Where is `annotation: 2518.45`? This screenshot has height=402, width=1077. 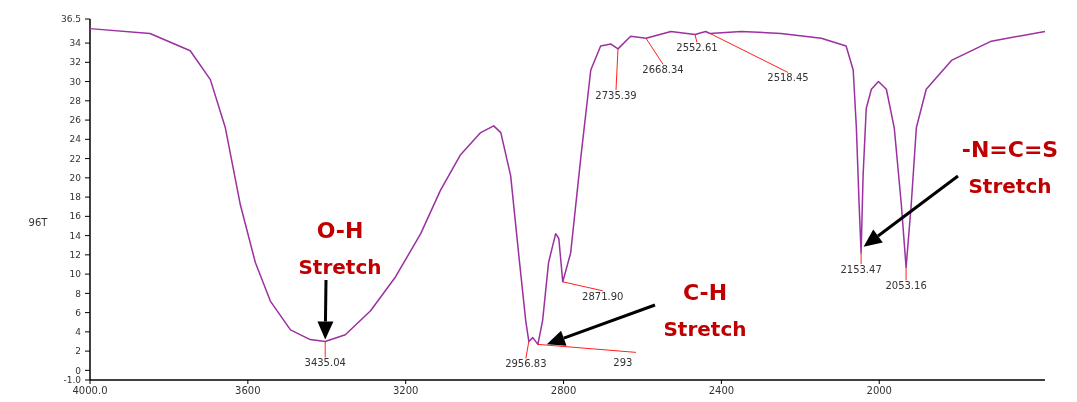
annotation: 2518.45 is located at coordinates (788, 78).